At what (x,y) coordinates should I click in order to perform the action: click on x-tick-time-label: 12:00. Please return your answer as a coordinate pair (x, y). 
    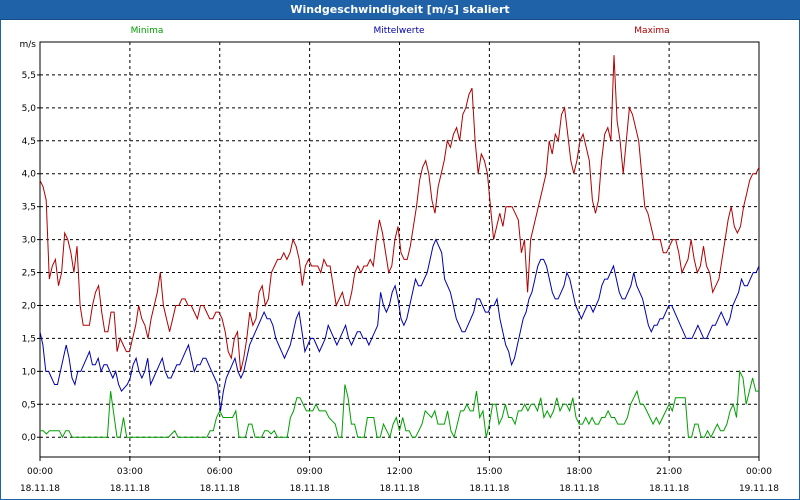
    Looking at the image, I should click on (400, 472).